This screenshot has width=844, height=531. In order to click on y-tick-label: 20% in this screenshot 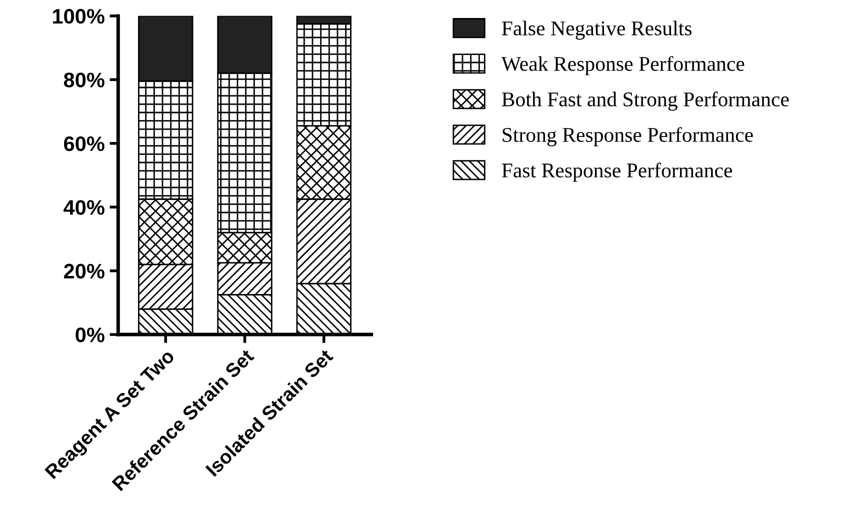, I will do `click(84, 271)`.